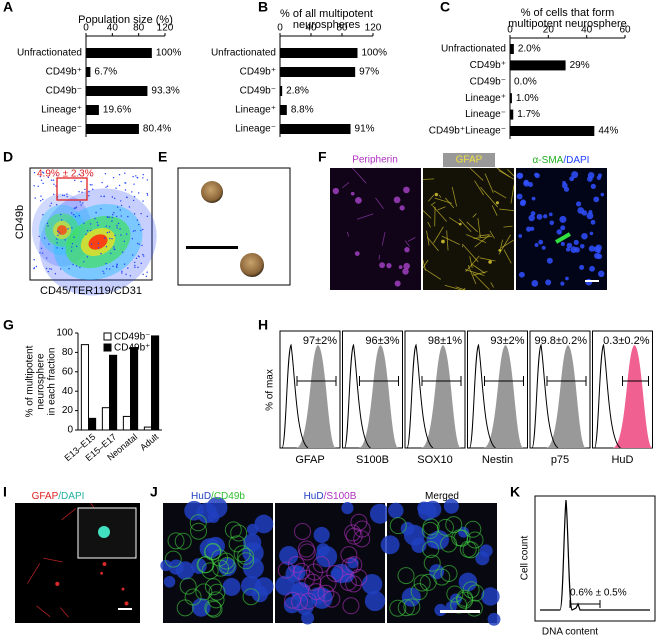  I want to click on value-label: 19.6%, so click(117, 110).